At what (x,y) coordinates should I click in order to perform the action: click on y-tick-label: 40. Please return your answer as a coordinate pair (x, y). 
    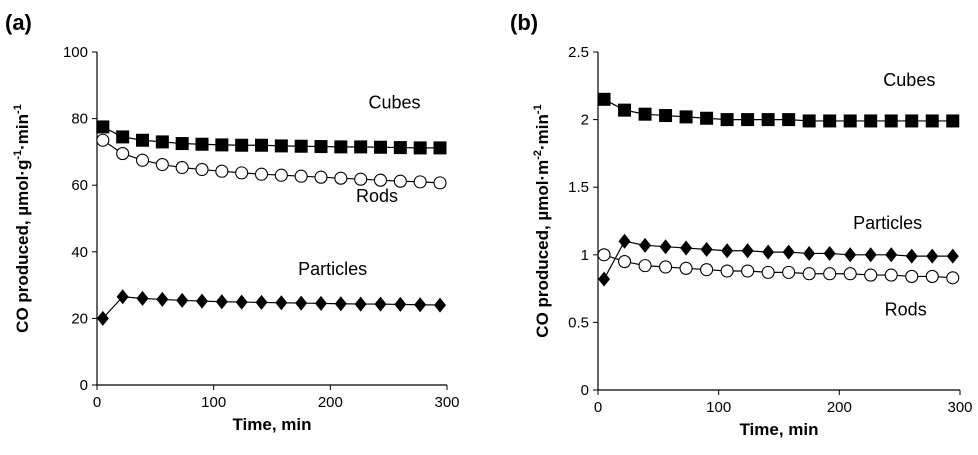
    Looking at the image, I should click on (79, 252).